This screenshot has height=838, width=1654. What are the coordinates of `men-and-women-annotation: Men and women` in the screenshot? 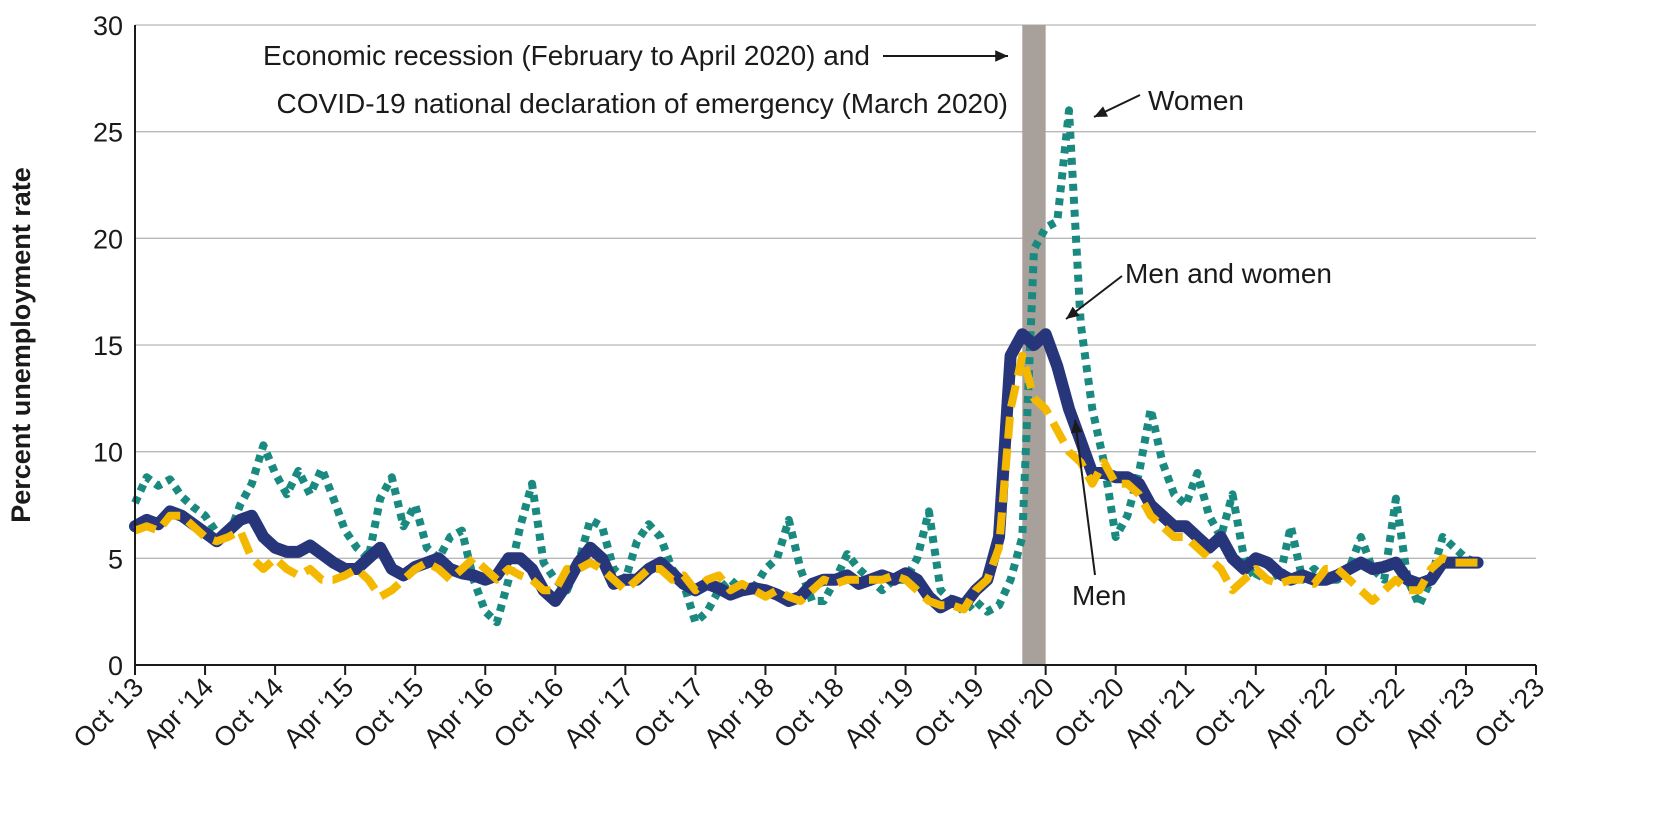 It's located at (1228, 273).